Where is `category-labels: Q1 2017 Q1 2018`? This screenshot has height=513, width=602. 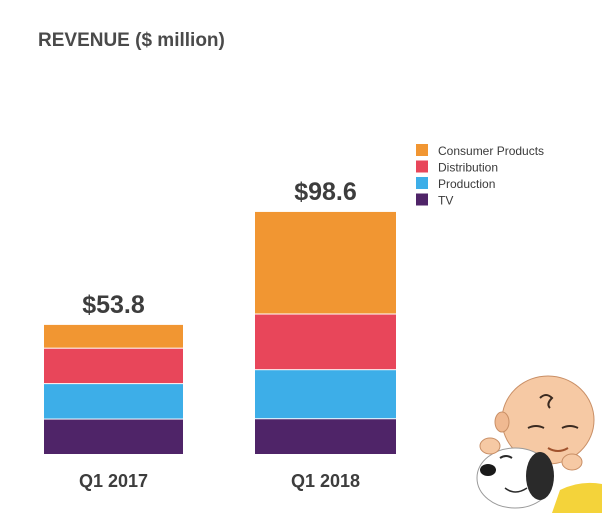
category-labels: Q1 2017 Q1 2018 is located at coordinates (219, 481).